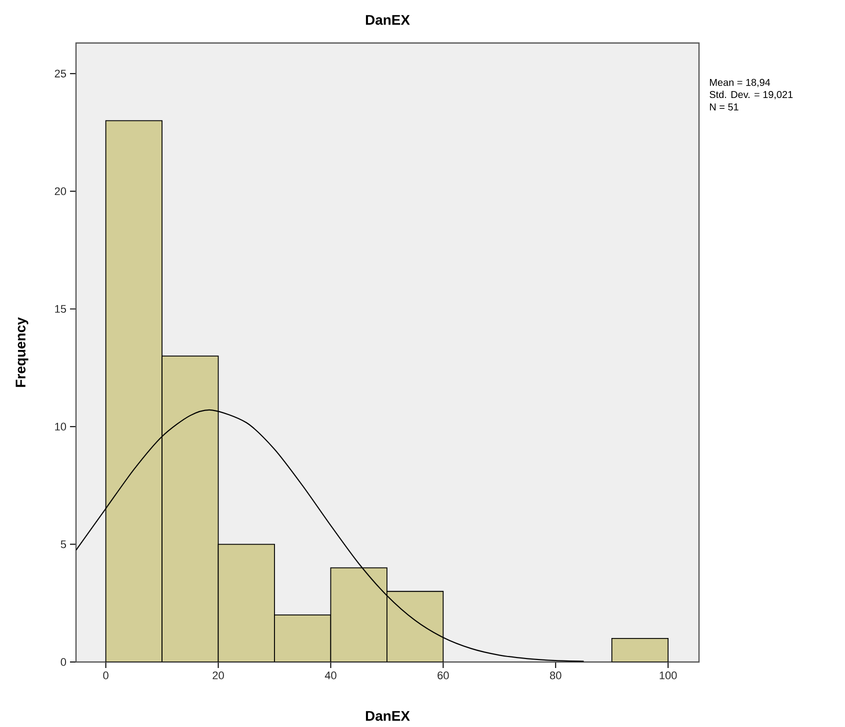  I want to click on y-tick-label: 5, so click(63, 544).